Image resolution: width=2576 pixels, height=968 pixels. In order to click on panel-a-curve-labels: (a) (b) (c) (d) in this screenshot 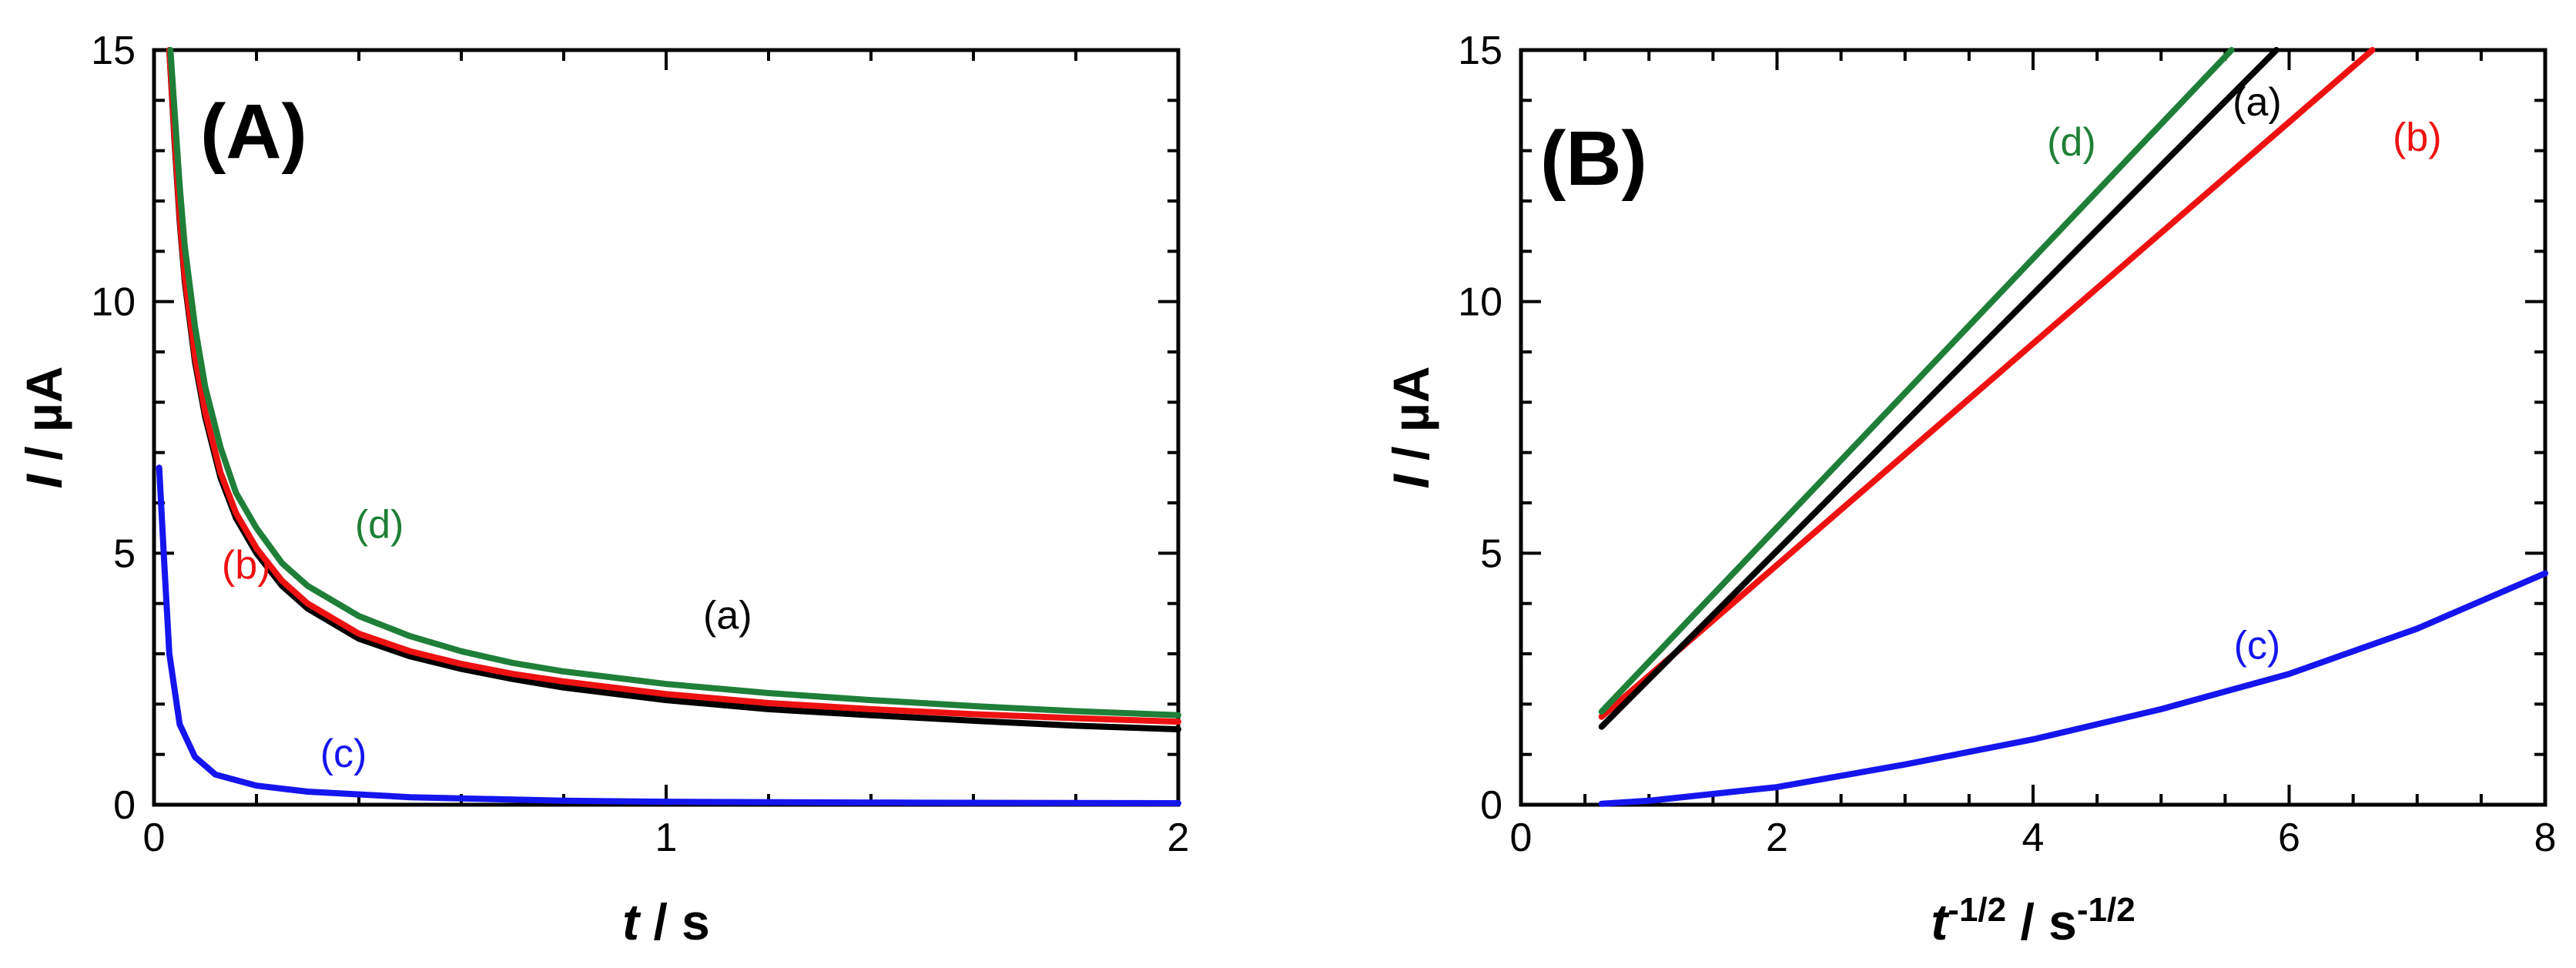, I will do `click(487, 640)`.